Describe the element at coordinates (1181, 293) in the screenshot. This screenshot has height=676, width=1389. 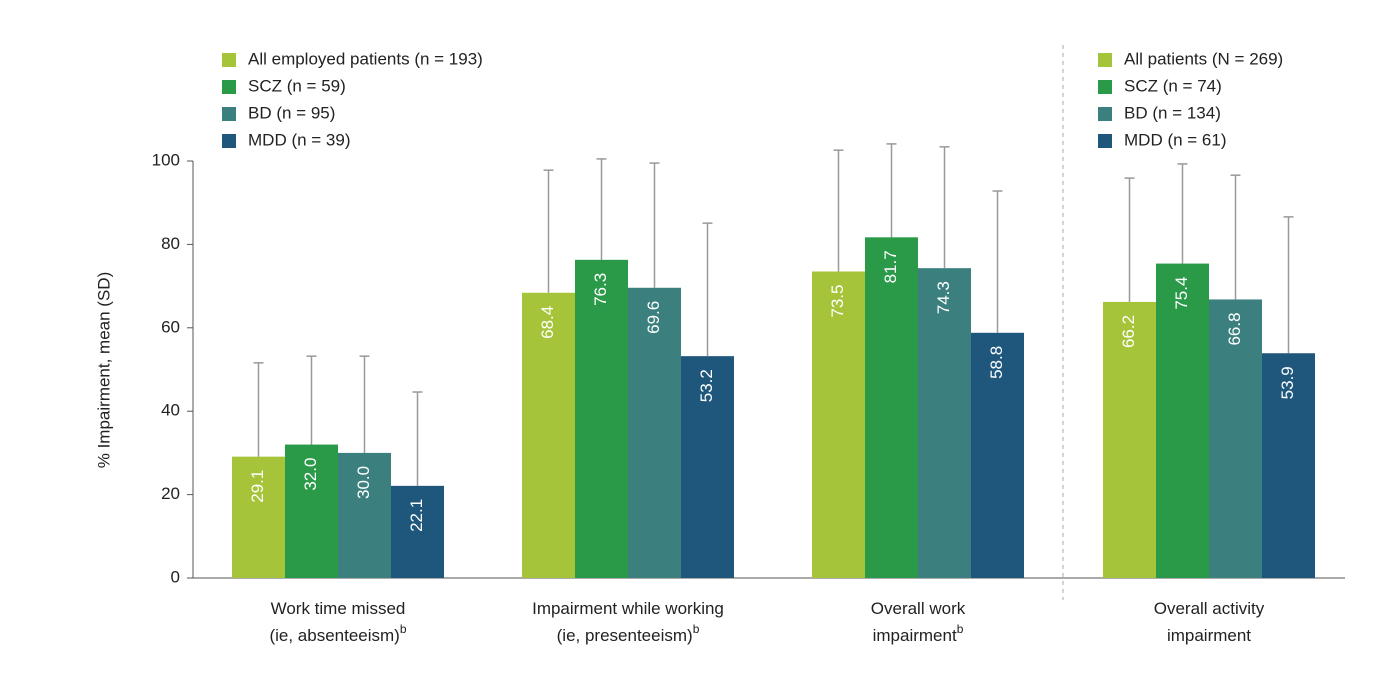
I see `value-label: 75.4` at that location.